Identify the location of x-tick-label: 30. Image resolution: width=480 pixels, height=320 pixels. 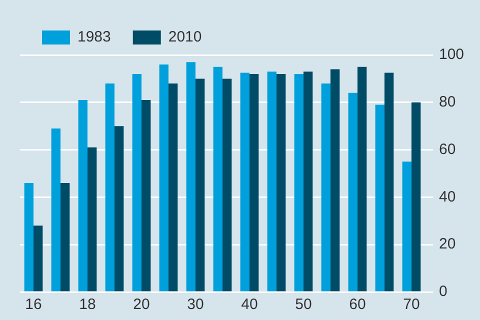
(195, 305).